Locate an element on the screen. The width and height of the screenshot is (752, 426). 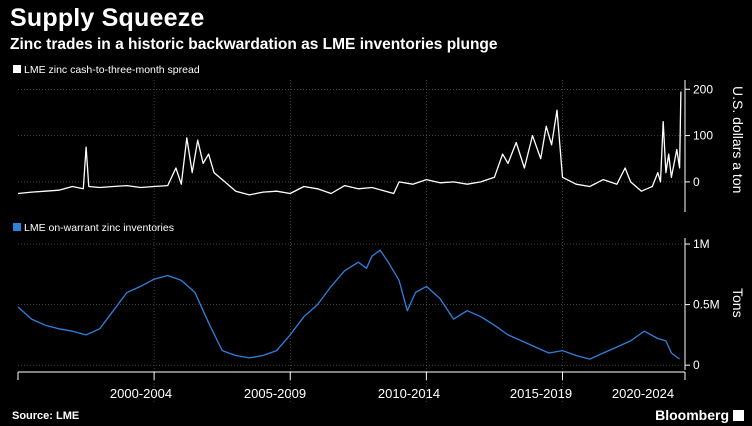
y-axis-label-spread: U.S. dollars a ton is located at coordinates (738, 139).